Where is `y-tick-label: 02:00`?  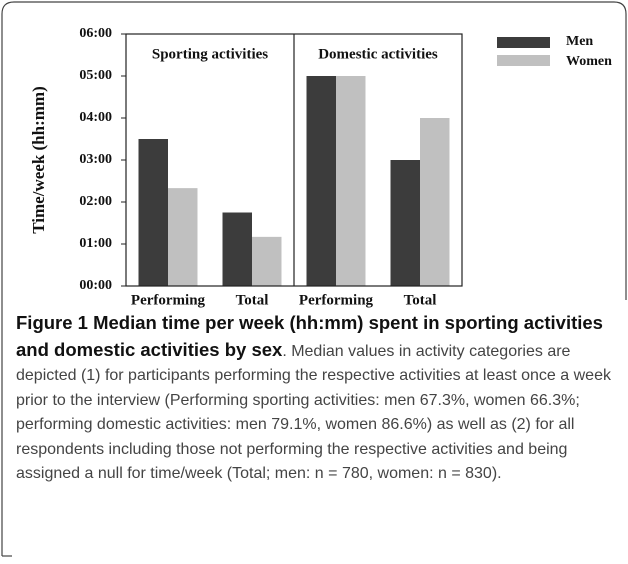 y-tick-label: 02:00 is located at coordinates (95, 201).